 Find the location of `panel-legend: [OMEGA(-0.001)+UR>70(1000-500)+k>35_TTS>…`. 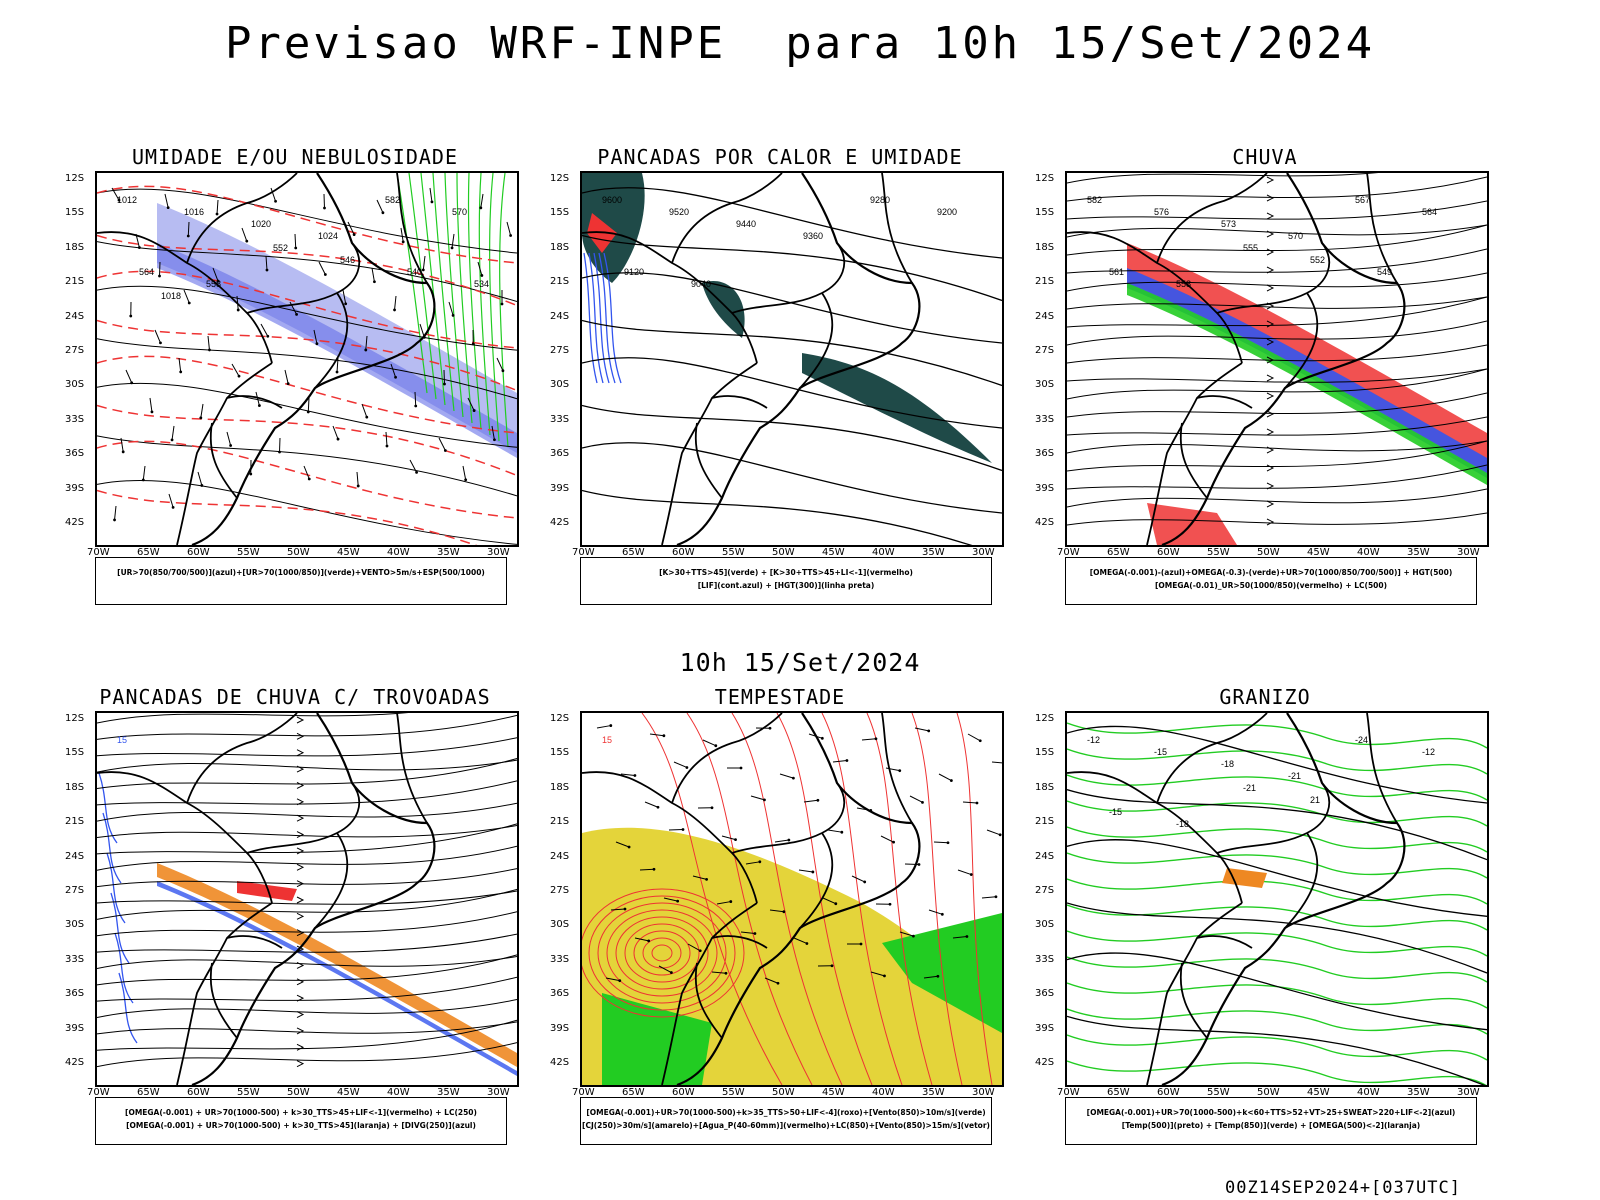

panel-legend: [OMEGA(-0.001)+UR>70(1000-500)+k>35_TTS>… is located at coordinates (786, 1121).